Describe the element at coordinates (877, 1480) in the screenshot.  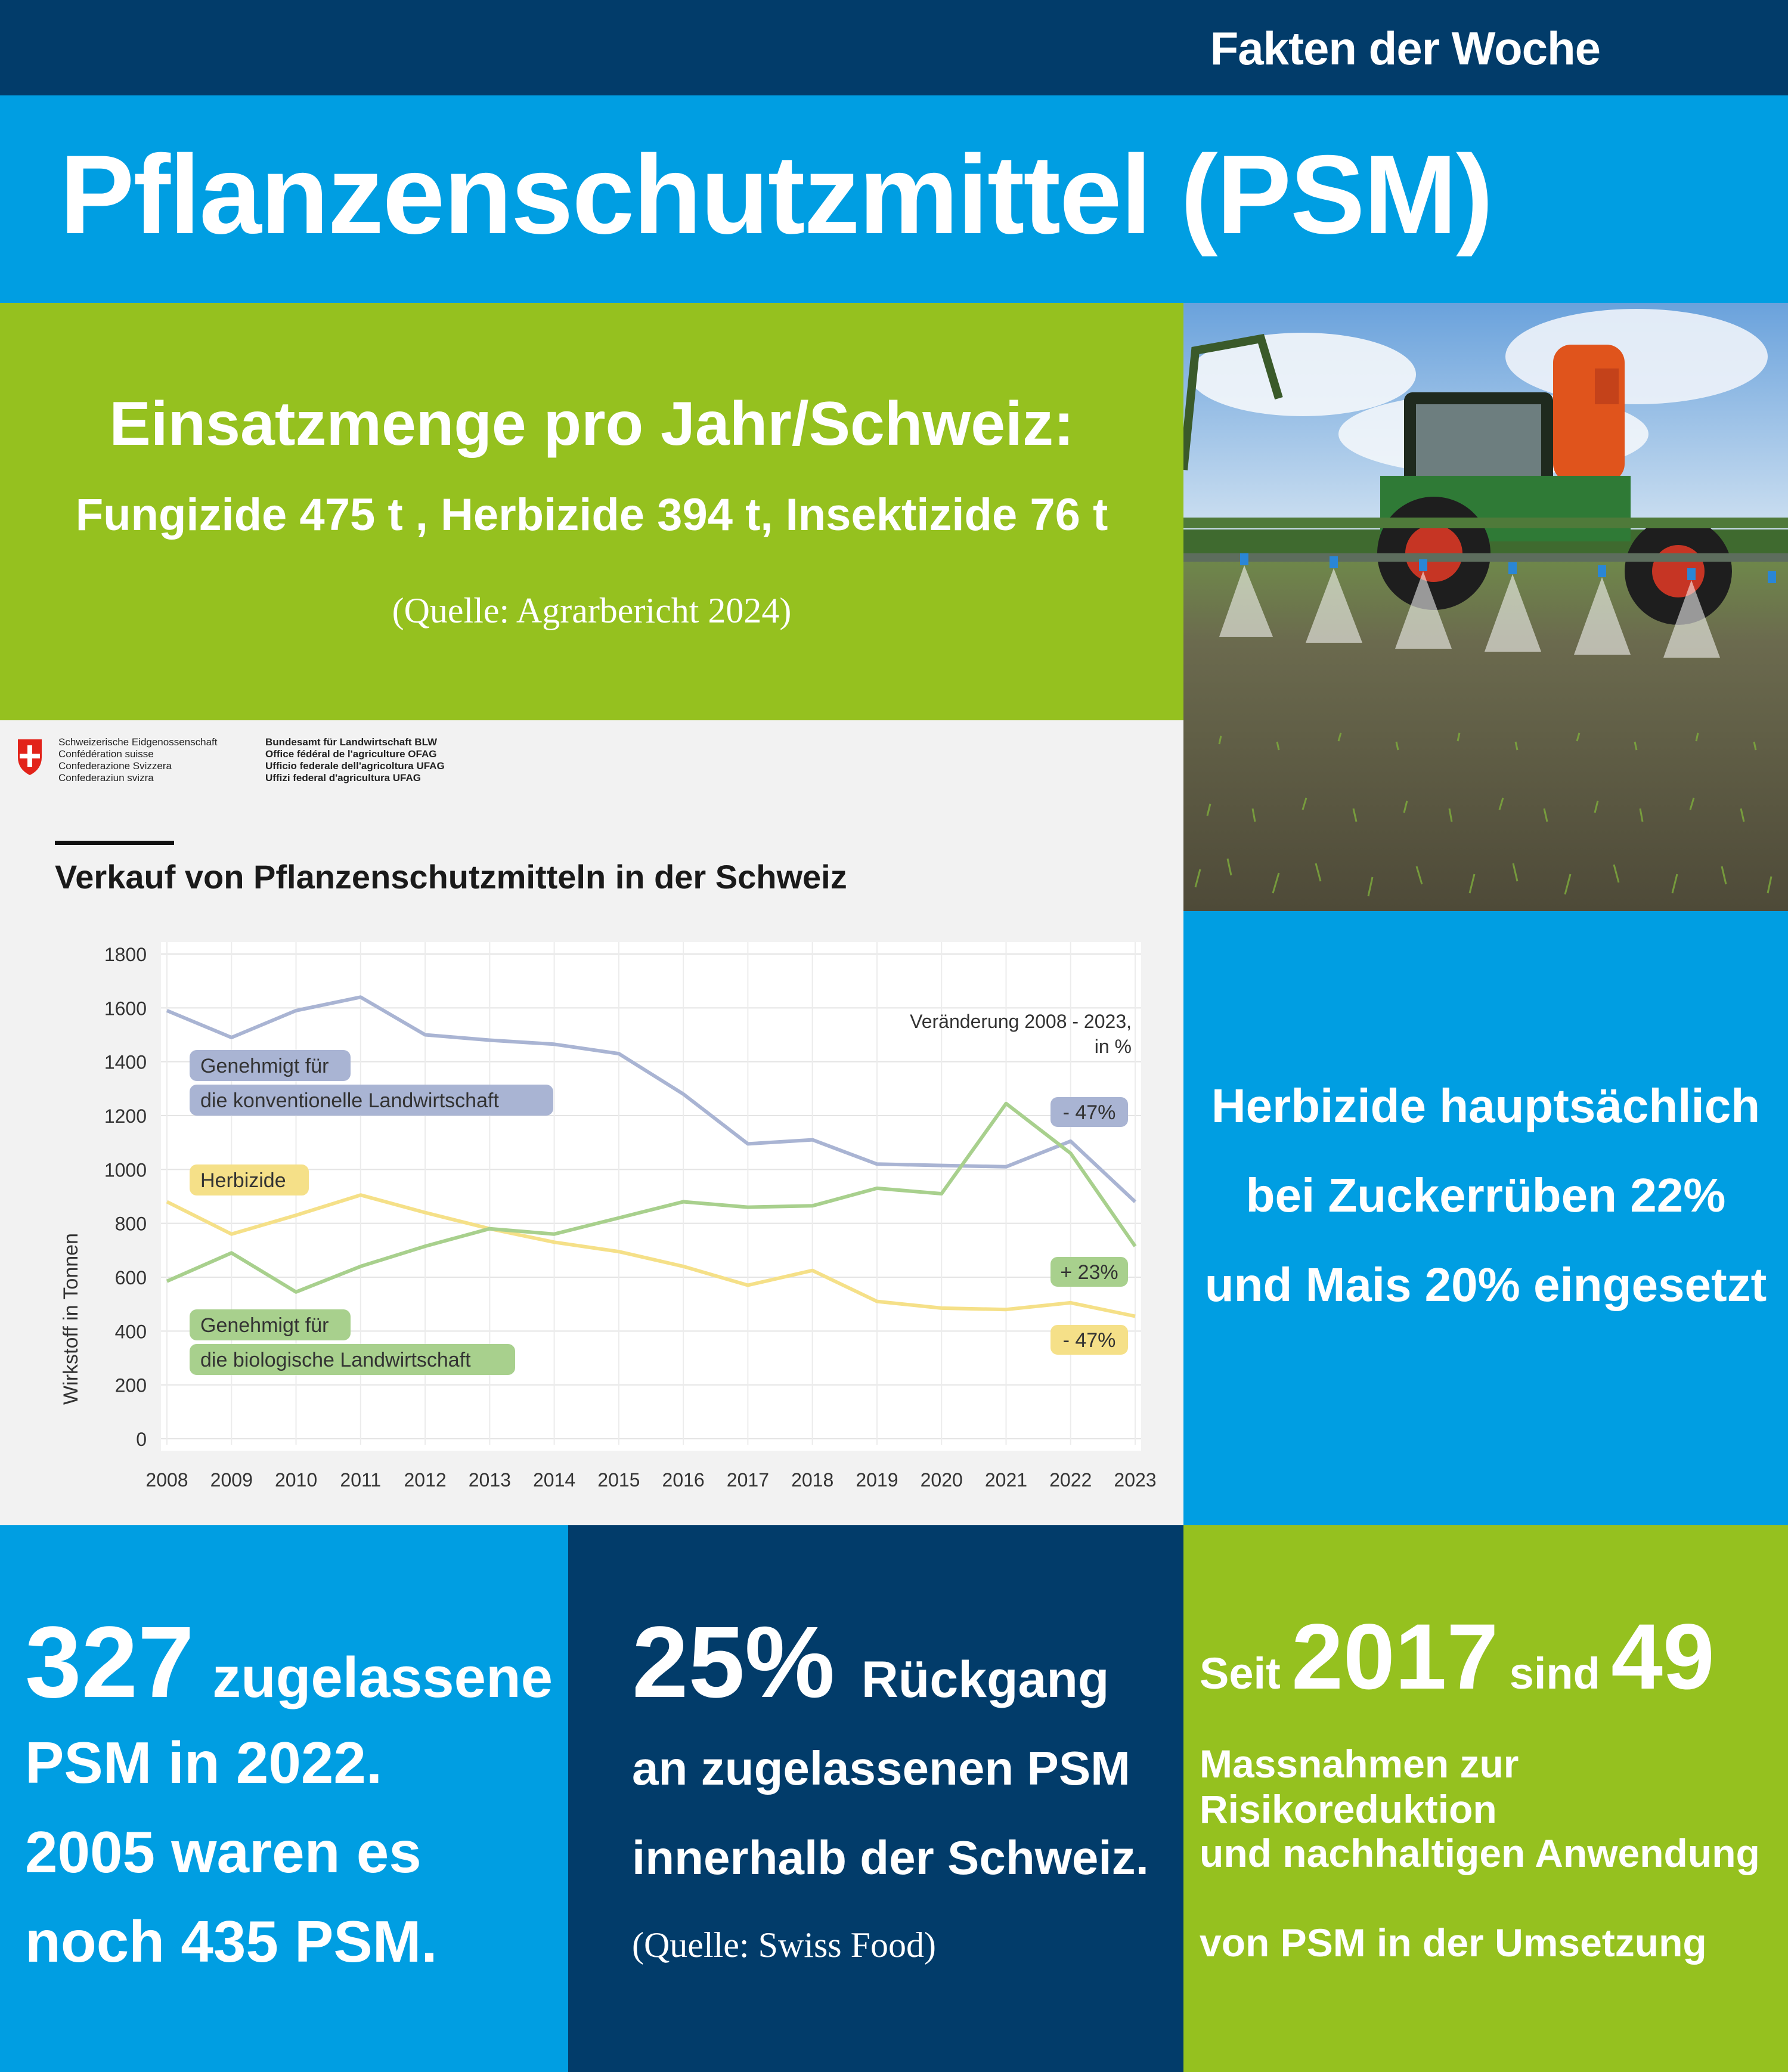
I see `x-tick-label: 2019` at that location.